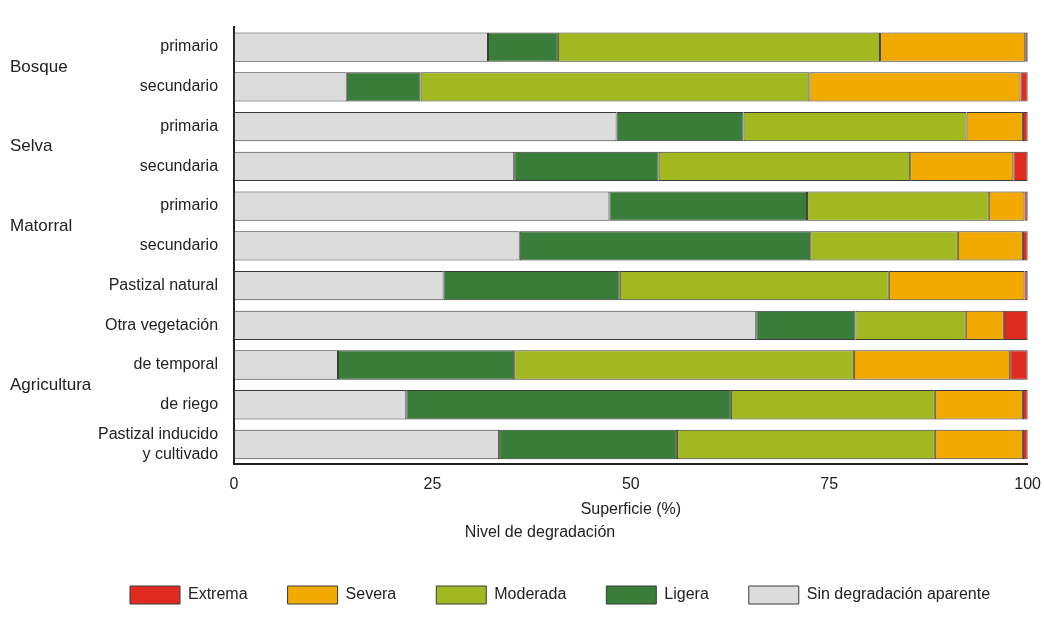 This screenshot has height=618, width=1044. Describe the element at coordinates (189, 125) in the screenshot. I see `y-tick-label: primaria` at that location.